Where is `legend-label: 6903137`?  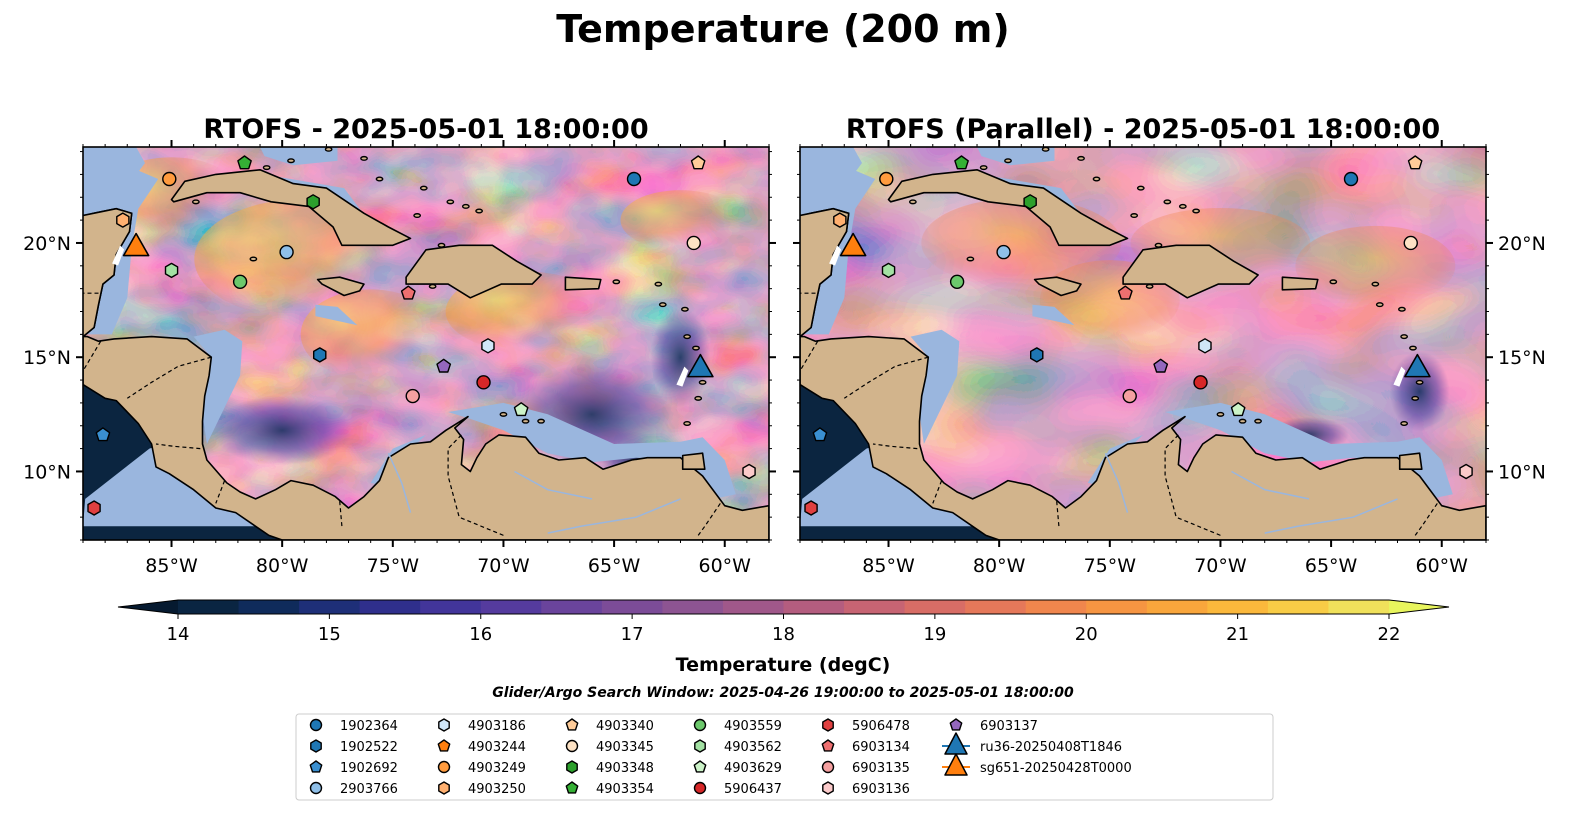 legend-label: 6903137 is located at coordinates (1009, 726).